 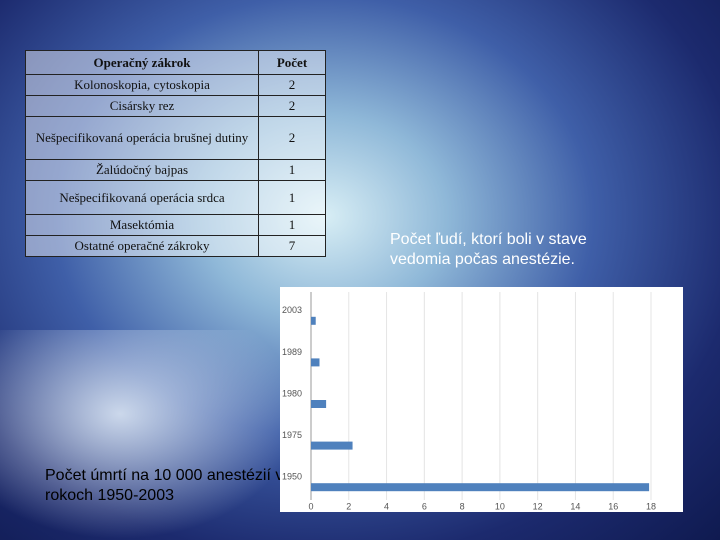 What do you see at coordinates (424, 506) in the screenshot?
I see `x-tick-label: 6` at bounding box center [424, 506].